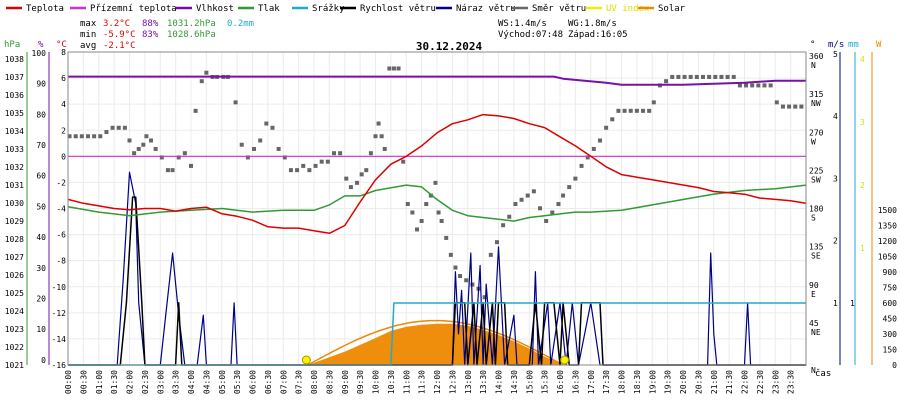  Describe the element at coordinates (816, 209) in the screenshot. I see `tick-label-direction: 180` at that location.